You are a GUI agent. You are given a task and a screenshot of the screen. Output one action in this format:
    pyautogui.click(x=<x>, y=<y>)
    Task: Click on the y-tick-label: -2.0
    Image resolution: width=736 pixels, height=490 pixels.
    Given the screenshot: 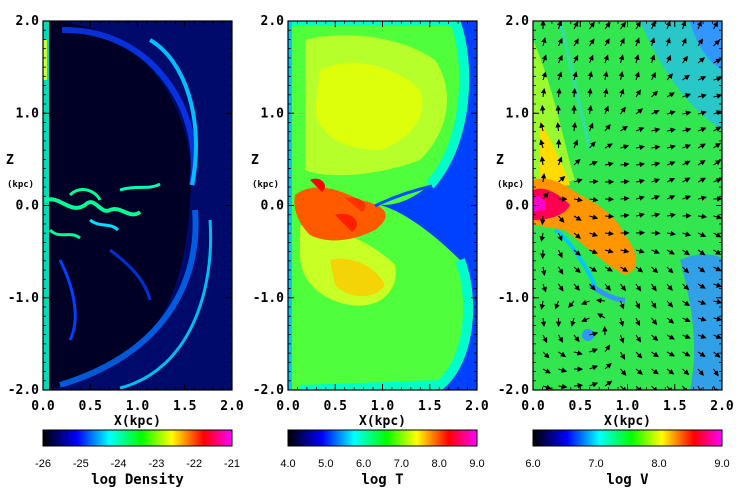 What is the action you would take?
    pyautogui.click(x=23, y=390)
    